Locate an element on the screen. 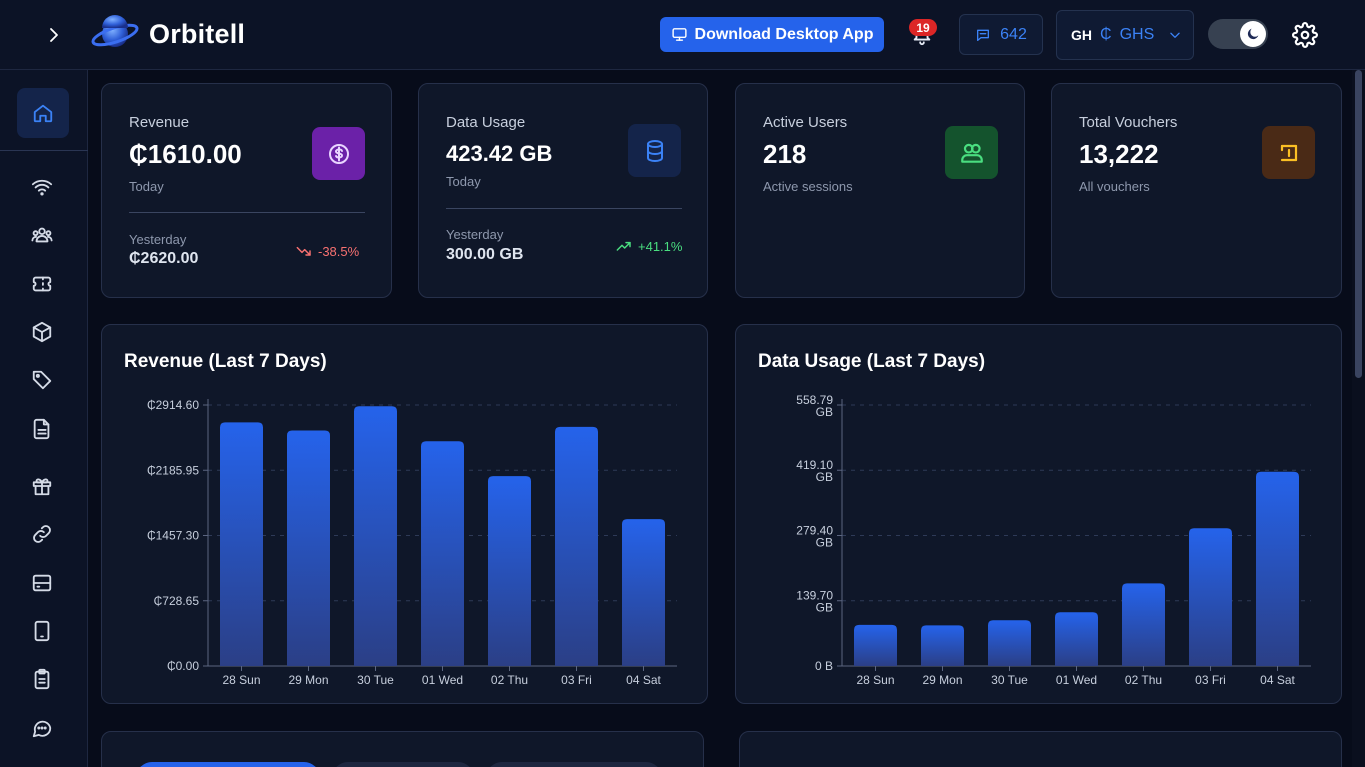  brand-name: Orbitell is located at coordinates (197, 34).